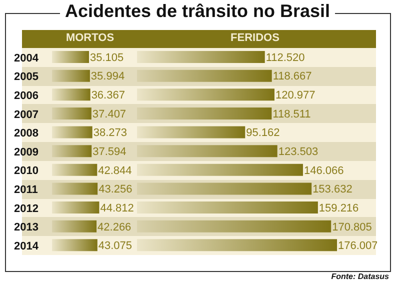  Describe the element at coordinates (108, 96) in the screenshot. I see `data-label: 36.367` at that location.